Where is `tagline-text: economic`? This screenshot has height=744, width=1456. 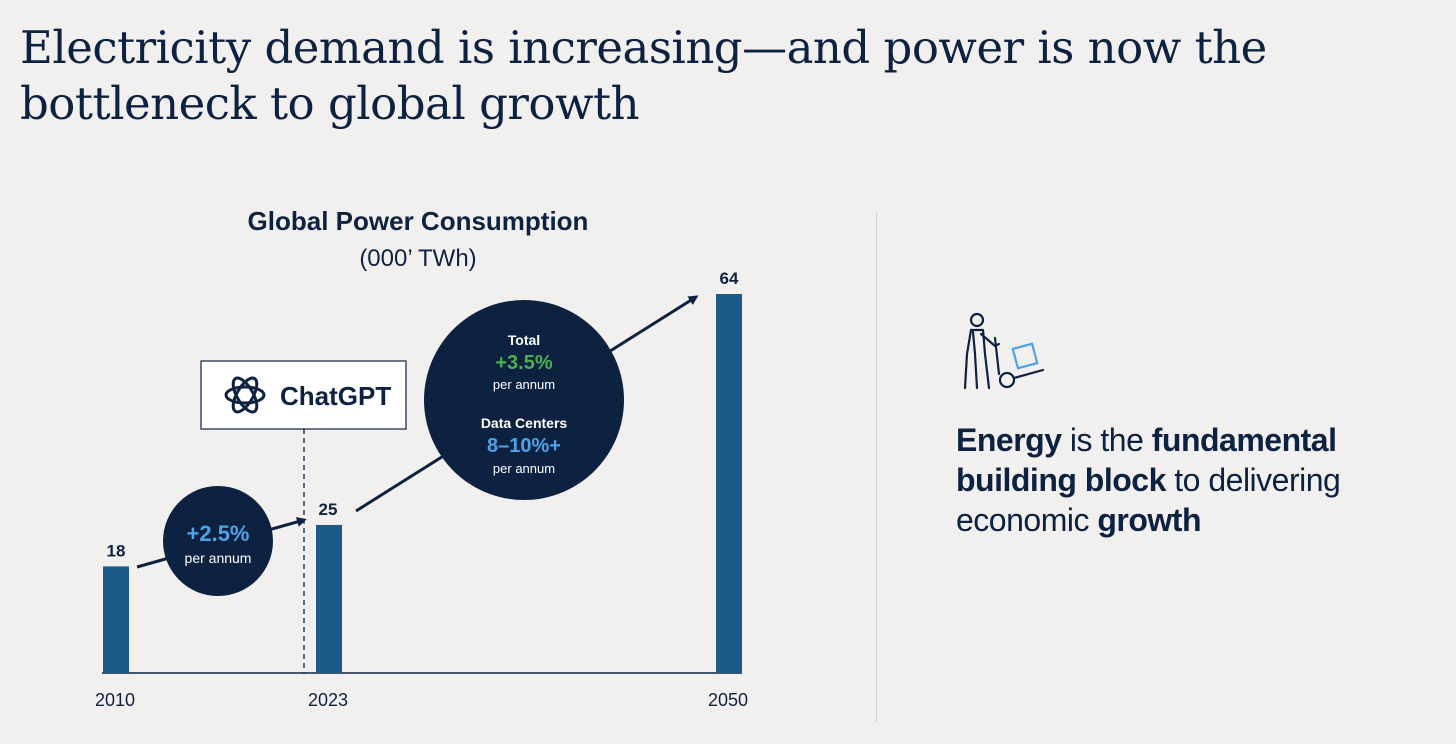
tagline-text: economic is located at coordinates (1027, 520).